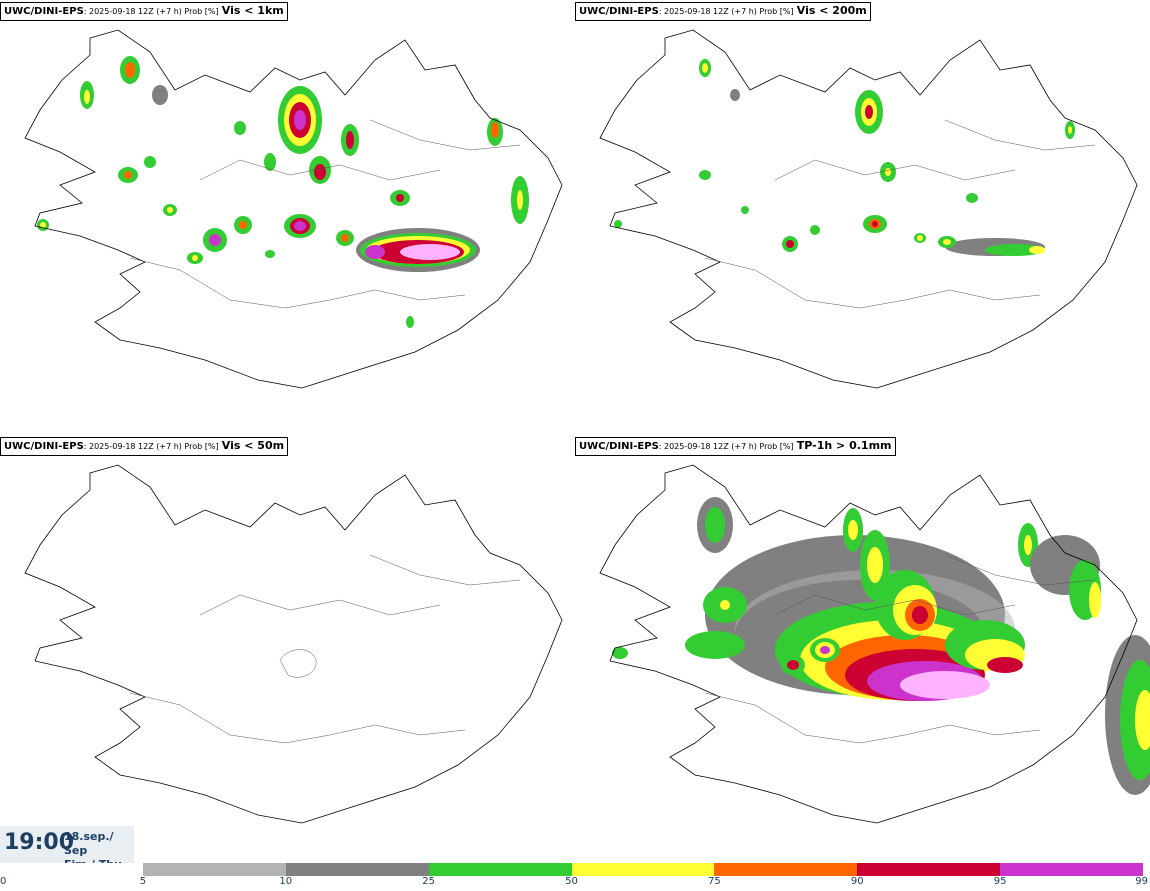 Image resolution: width=1150 pixels, height=891 pixels. What do you see at coordinates (39, 842) in the screenshot?
I see `valid-time: 19:00` at bounding box center [39, 842].